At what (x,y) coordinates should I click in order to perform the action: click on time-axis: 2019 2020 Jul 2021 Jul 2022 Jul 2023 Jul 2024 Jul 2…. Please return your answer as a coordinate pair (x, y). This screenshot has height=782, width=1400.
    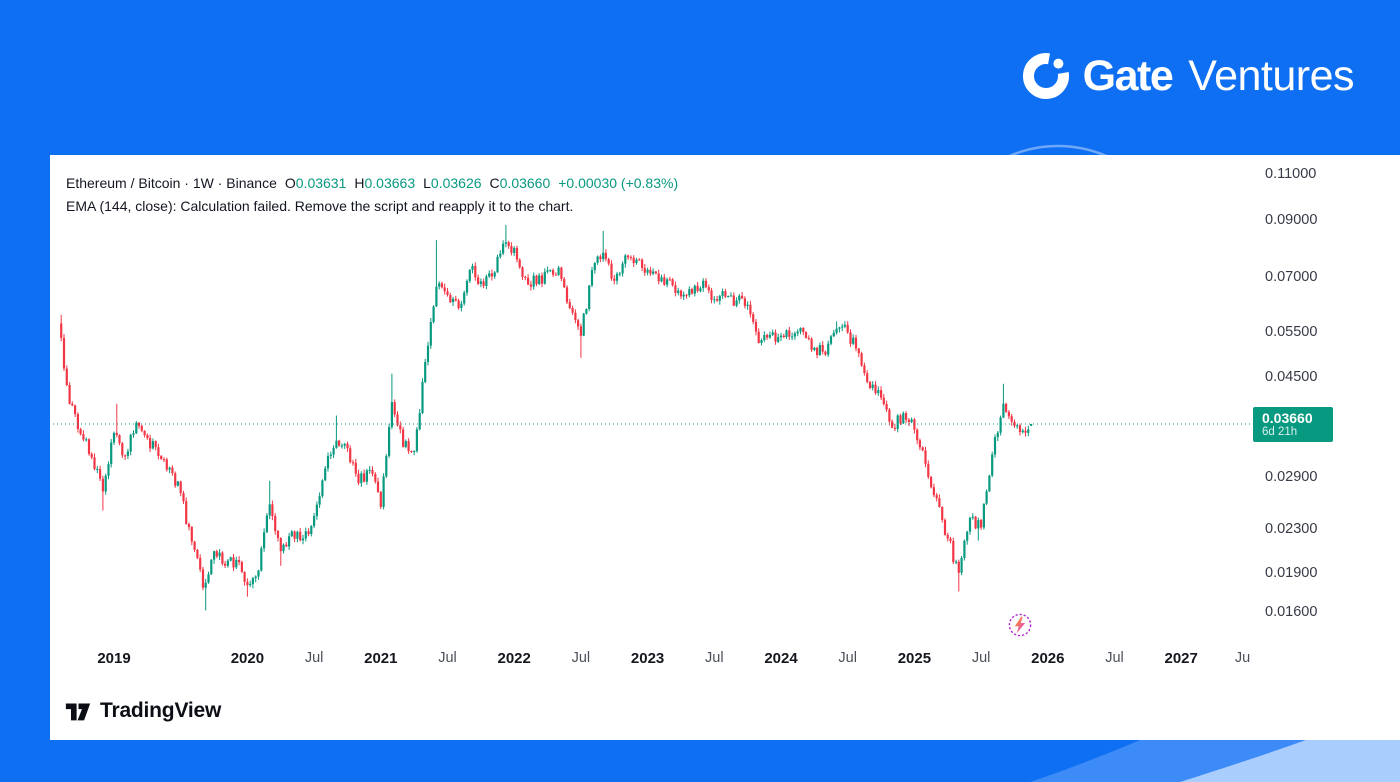
    Looking at the image, I should click on (652, 659).